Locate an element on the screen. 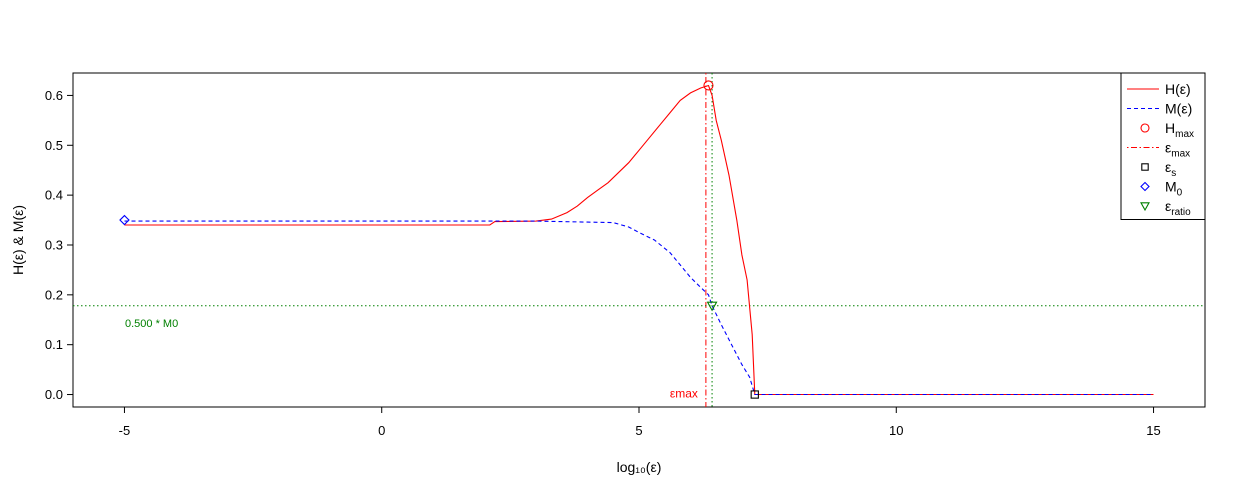 The image size is (1242, 500). legend-label: M0 is located at coordinates (1174, 189).